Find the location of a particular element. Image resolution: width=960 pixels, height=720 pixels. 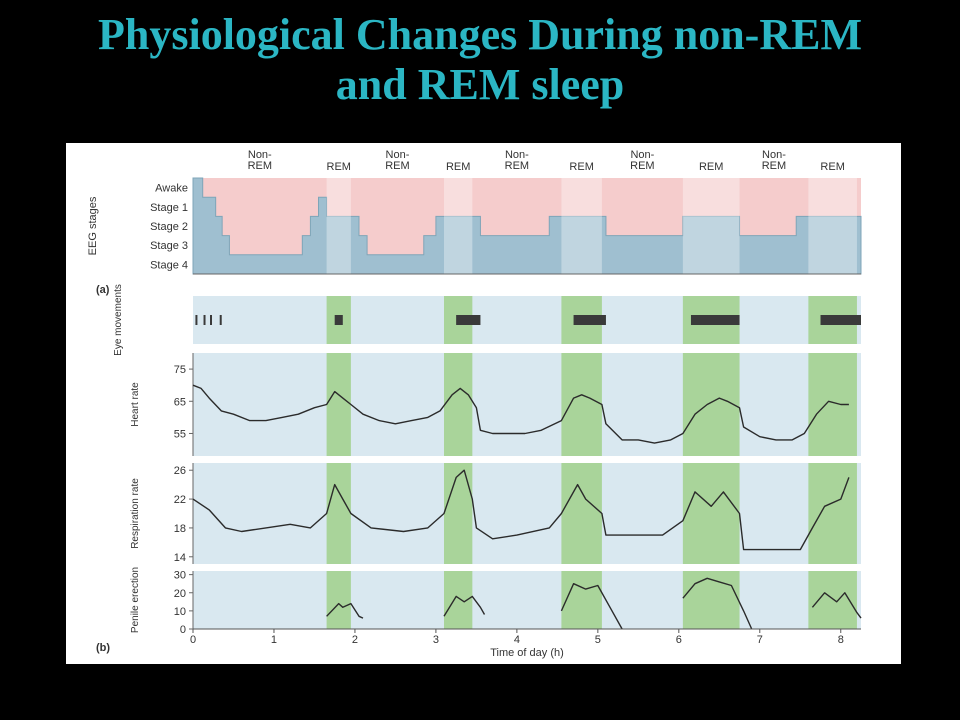

penile-panel-bg is located at coordinates (527, 600).